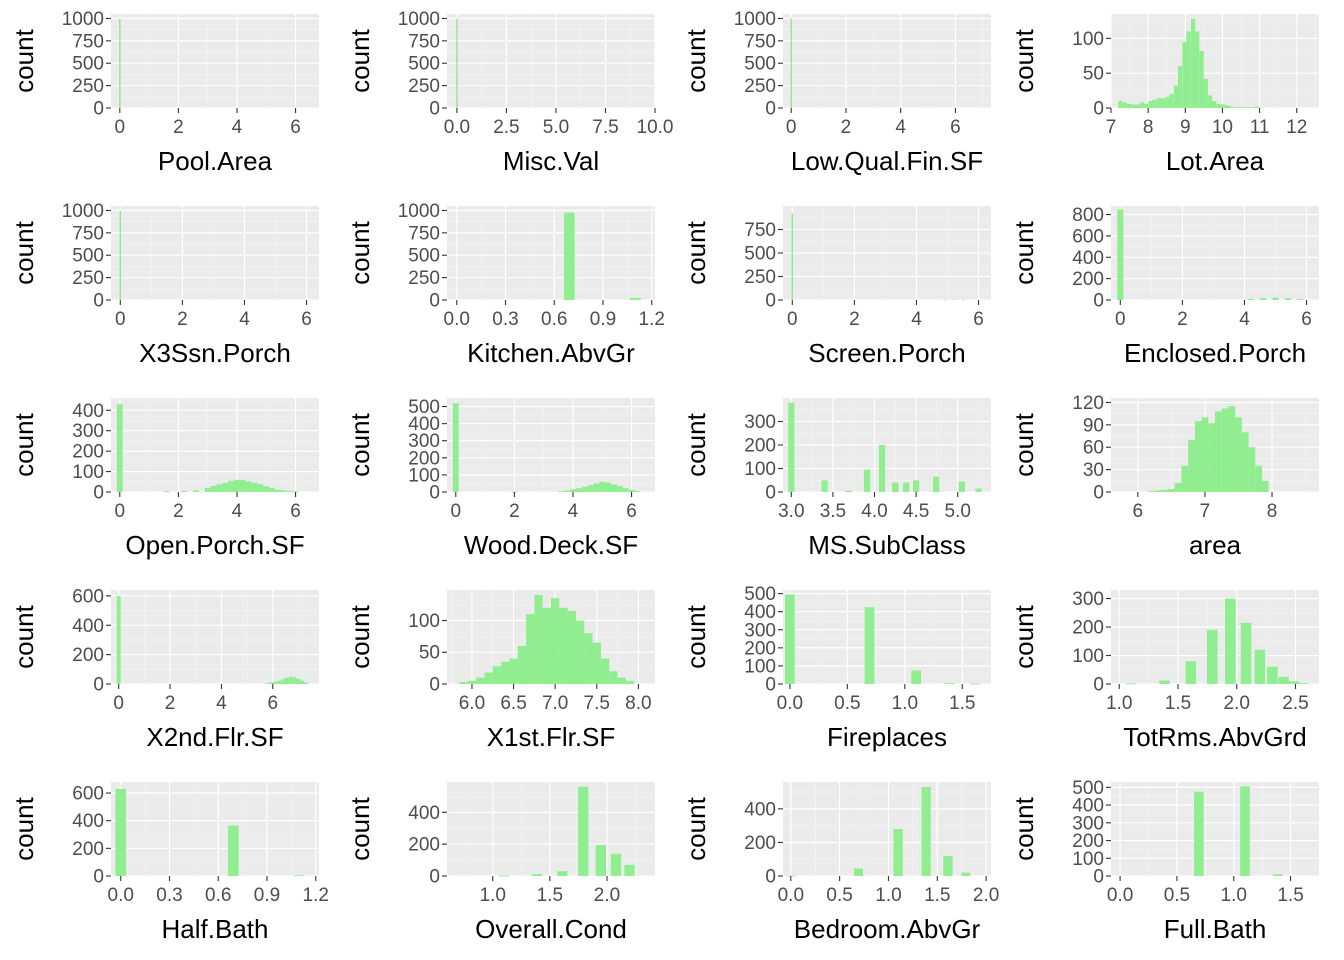 The image size is (1344, 960). What do you see at coordinates (513, 703) in the screenshot?
I see `x-tick-label: 6.5` at bounding box center [513, 703].